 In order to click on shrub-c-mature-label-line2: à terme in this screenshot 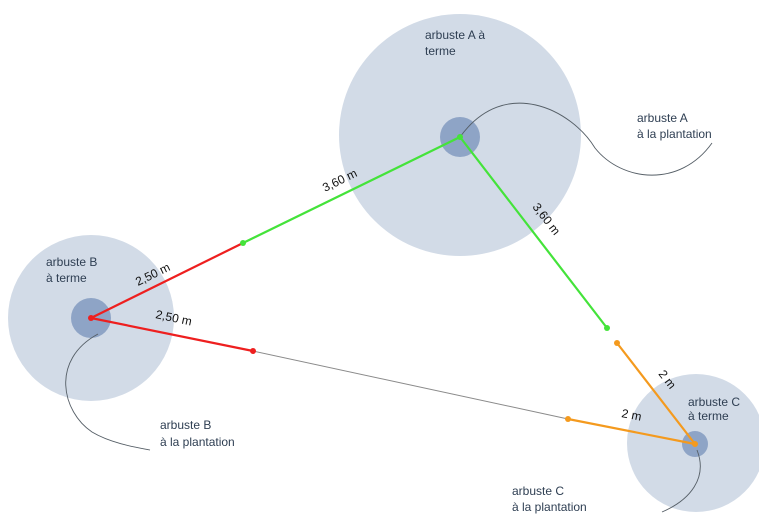, I will do `click(708, 416)`.